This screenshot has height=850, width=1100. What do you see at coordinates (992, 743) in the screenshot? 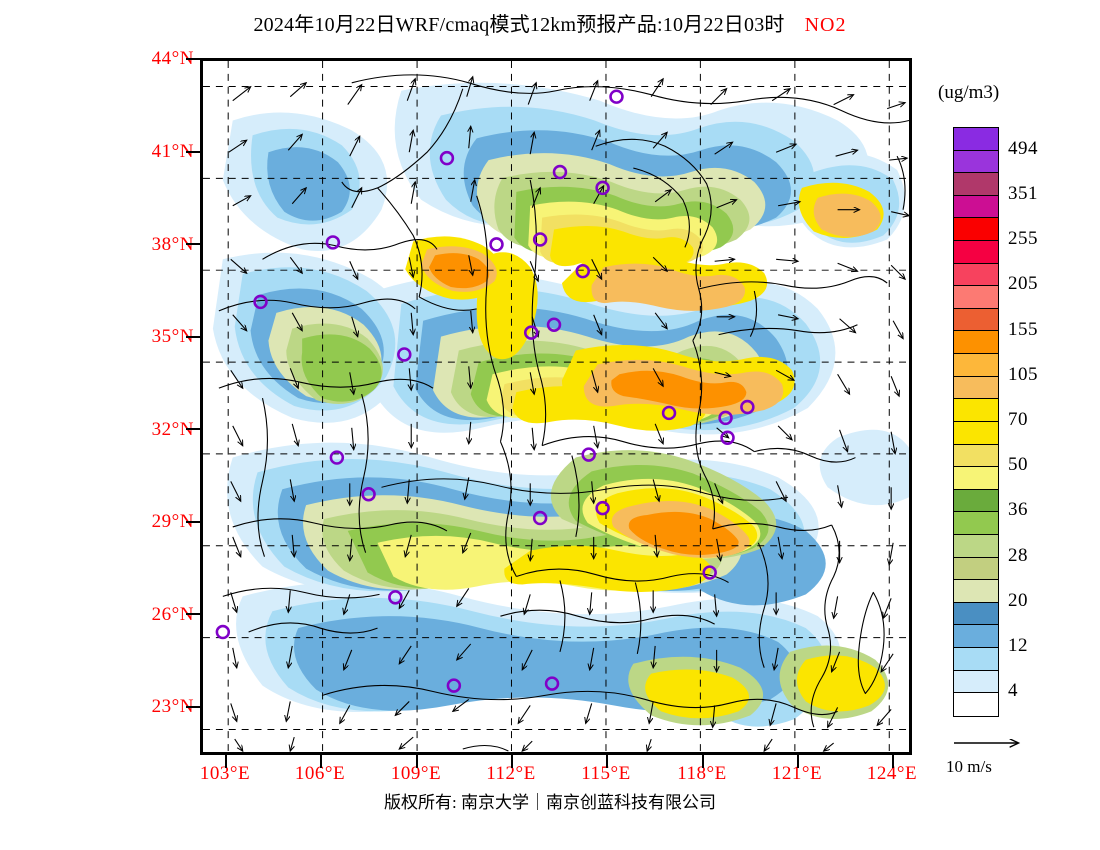
I see `arrow-right-icon` at bounding box center [992, 743].